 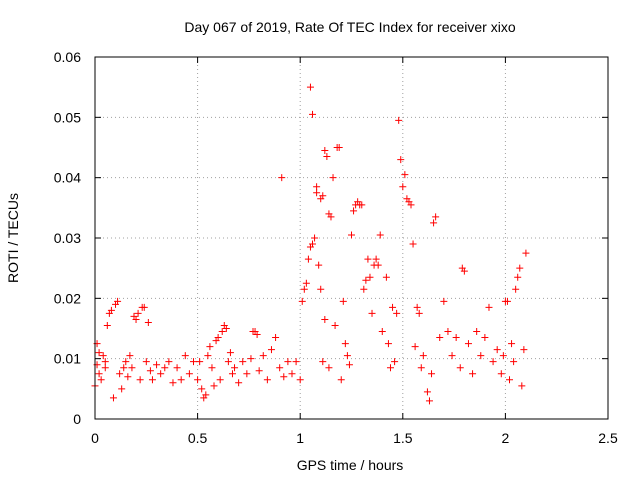 What do you see at coordinates (300, 438) in the screenshot?
I see `x-tick-label: 1` at bounding box center [300, 438].